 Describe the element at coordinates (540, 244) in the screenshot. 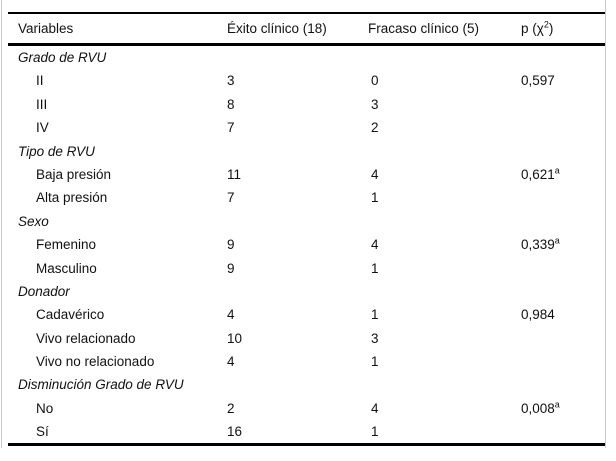

I see `p-value: 0,339a` at that location.